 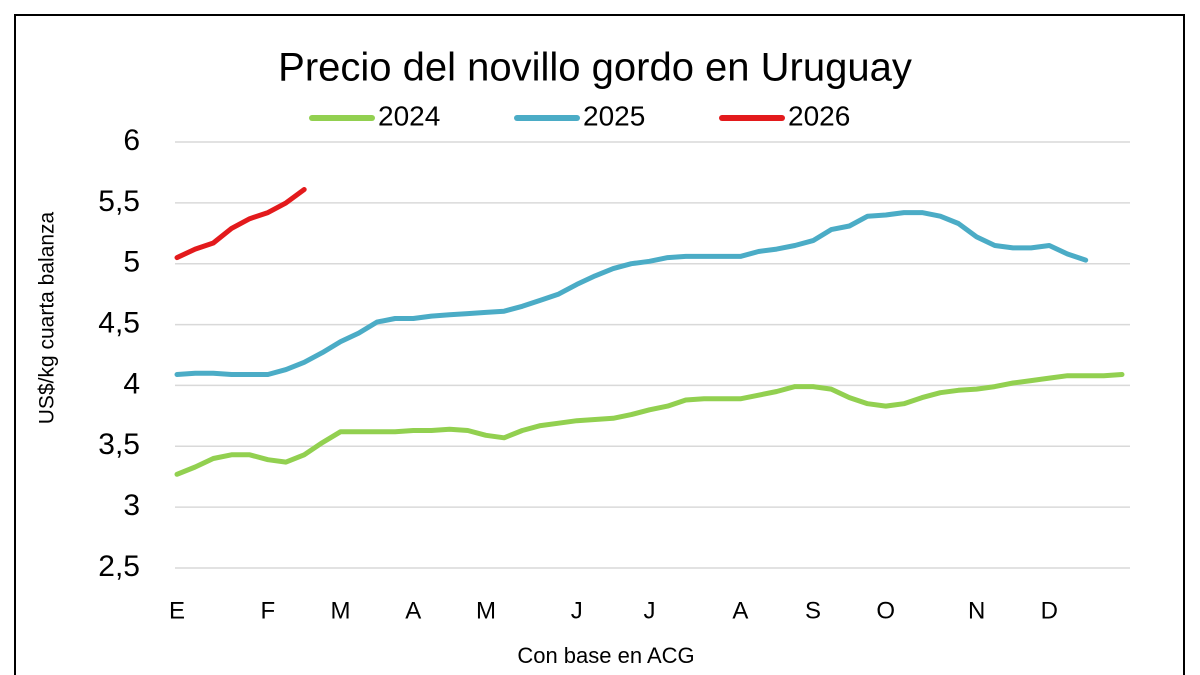 I want to click on y-tick-label: 4,5, so click(x=119, y=322).